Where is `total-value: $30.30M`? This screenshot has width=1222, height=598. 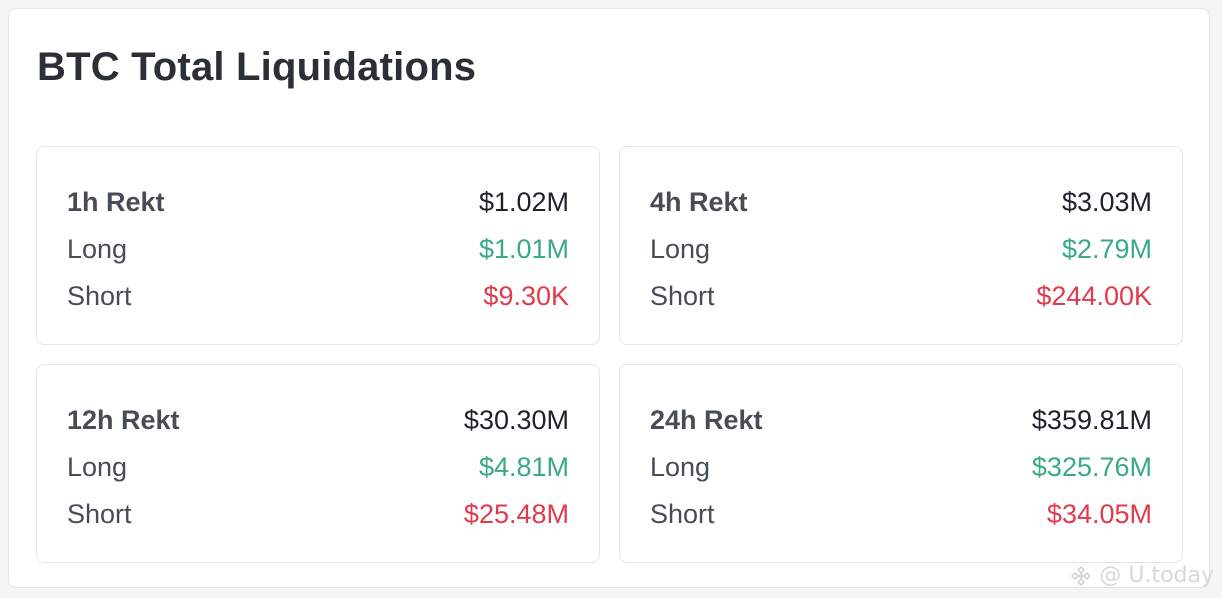 total-value: $30.30M is located at coordinates (516, 420).